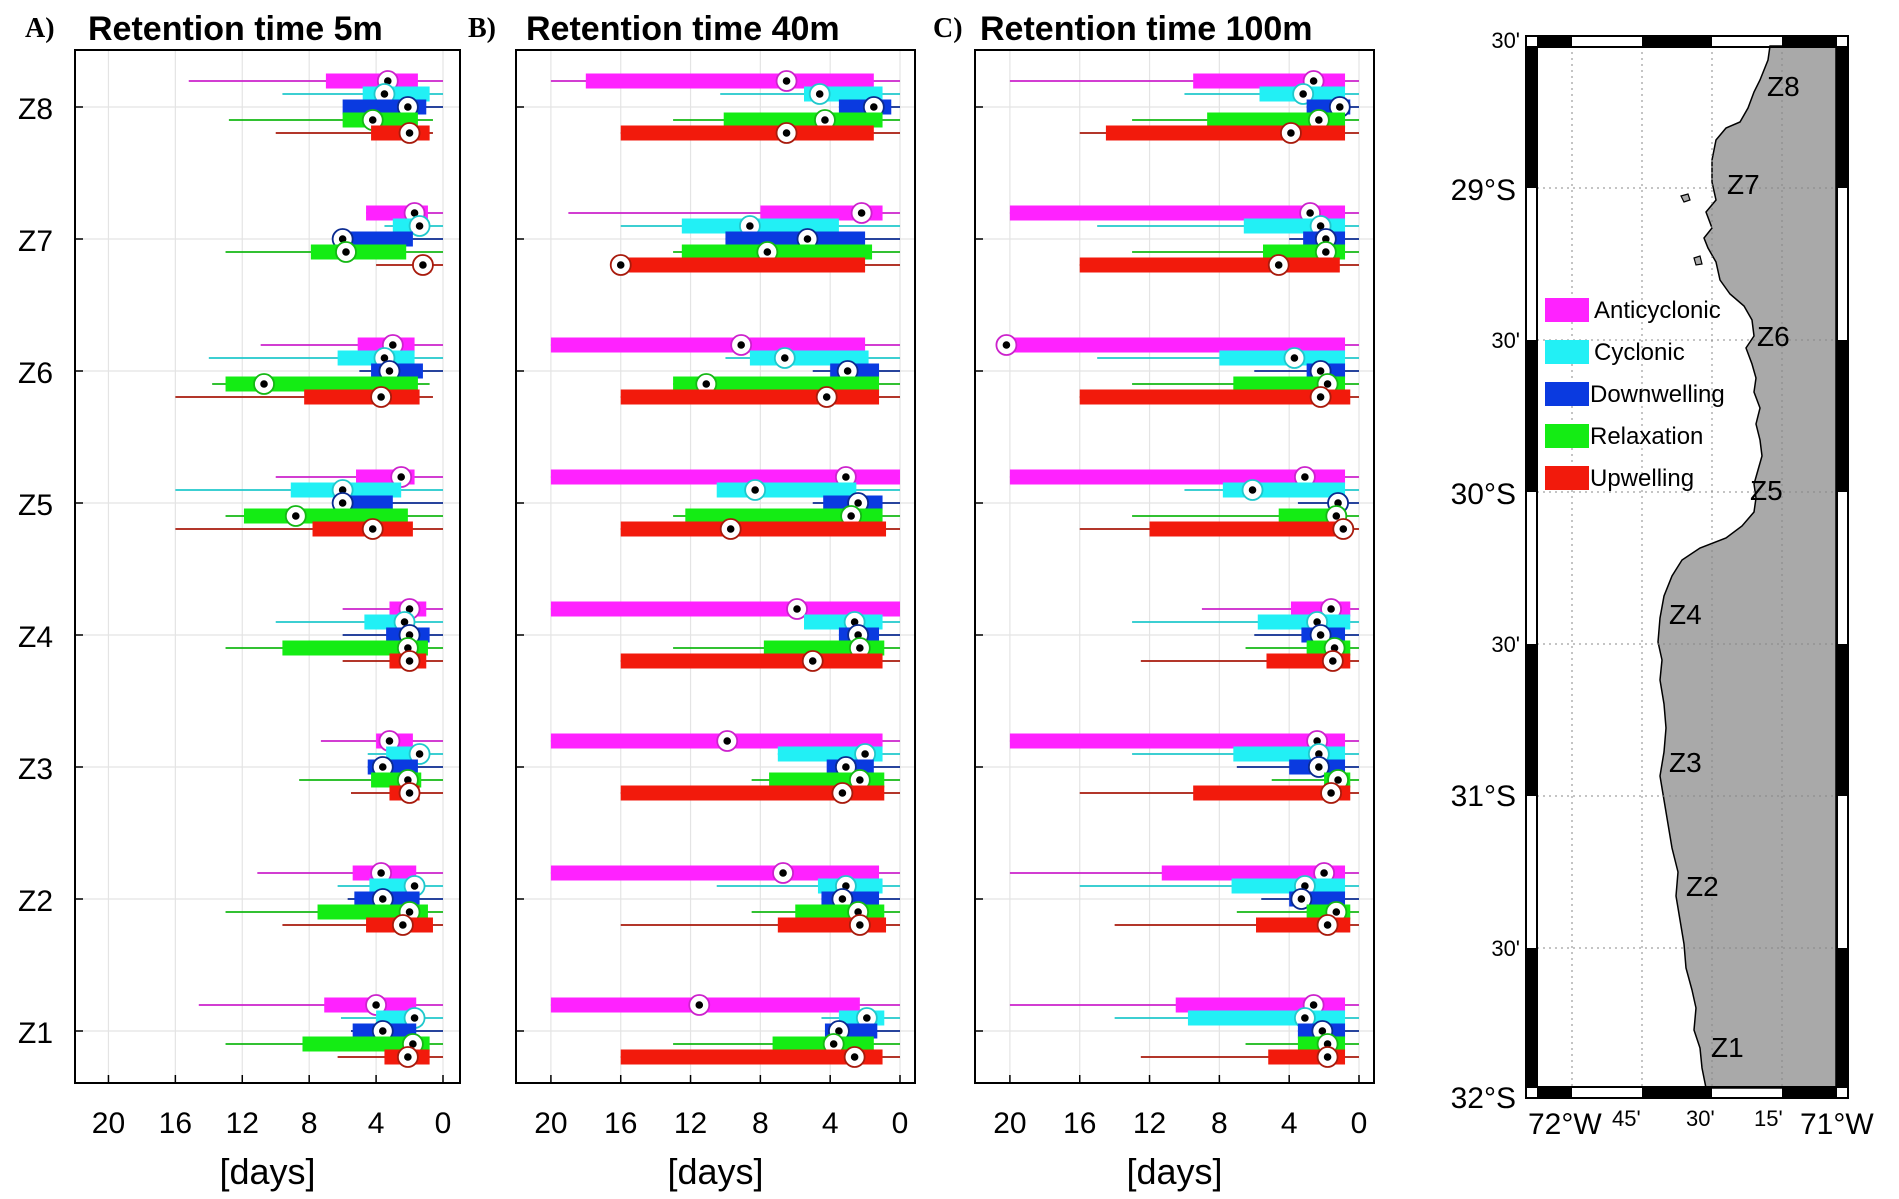  Describe the element at coordinates (1783, 86) in the screenshot. I see `zone-label-z8: Z8` at that location.